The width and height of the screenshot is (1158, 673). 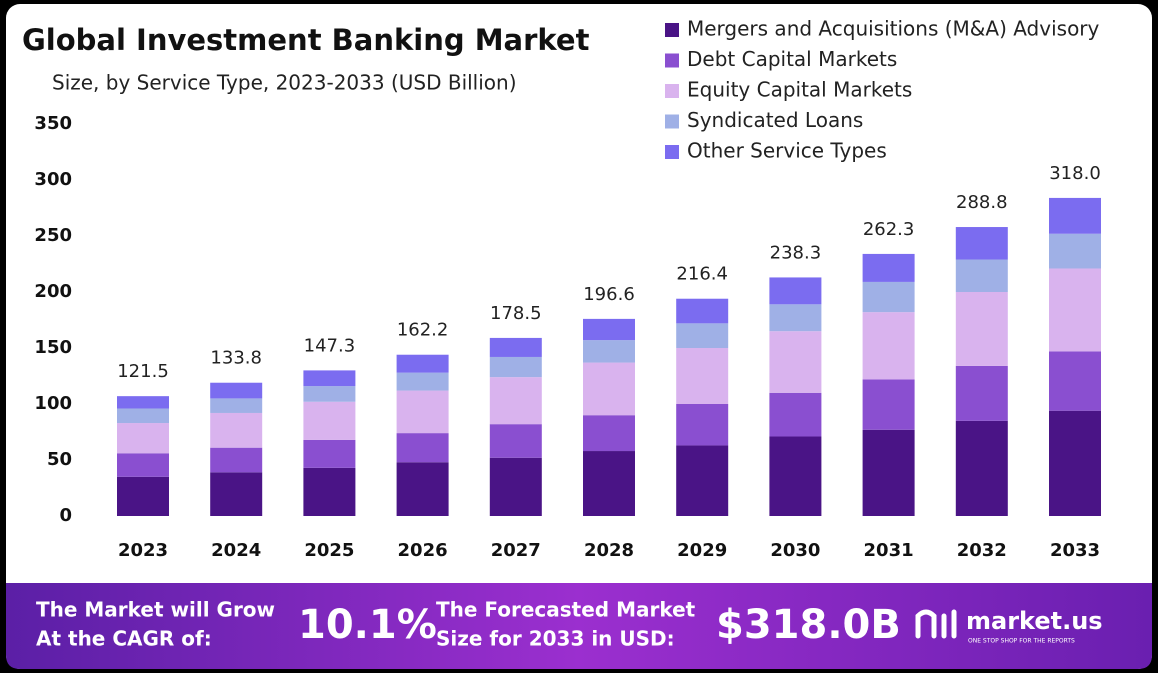 I want to click on x-tick-label: 2029, so click(x=702, y=550).